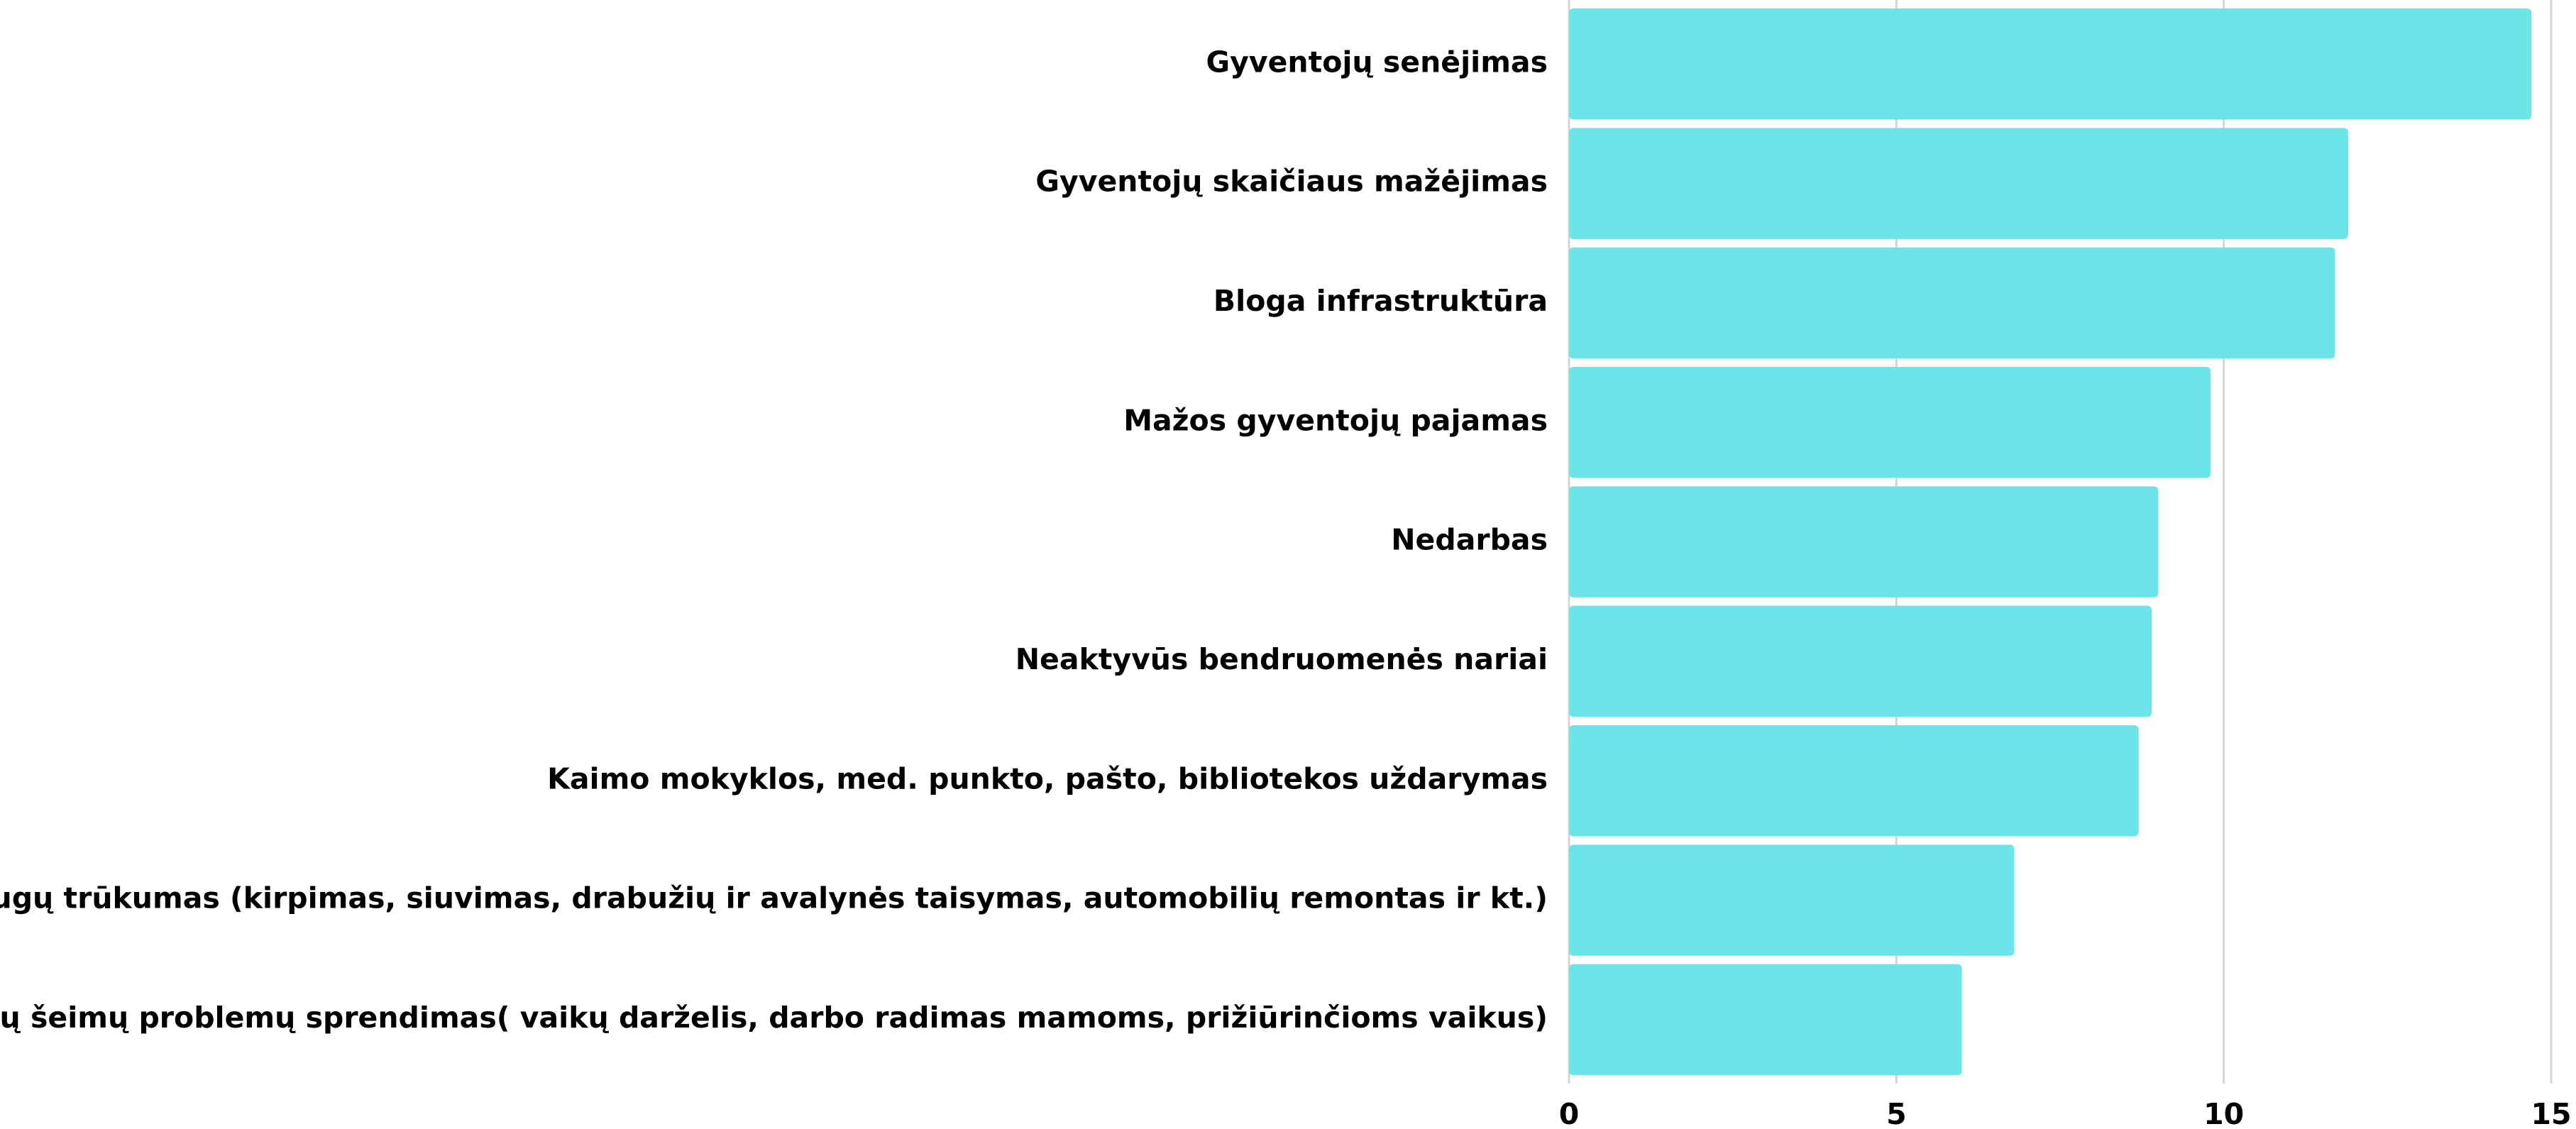  I want to click on y-tick-label: Mažos gyventojų pajamas, so click(1335, 420).